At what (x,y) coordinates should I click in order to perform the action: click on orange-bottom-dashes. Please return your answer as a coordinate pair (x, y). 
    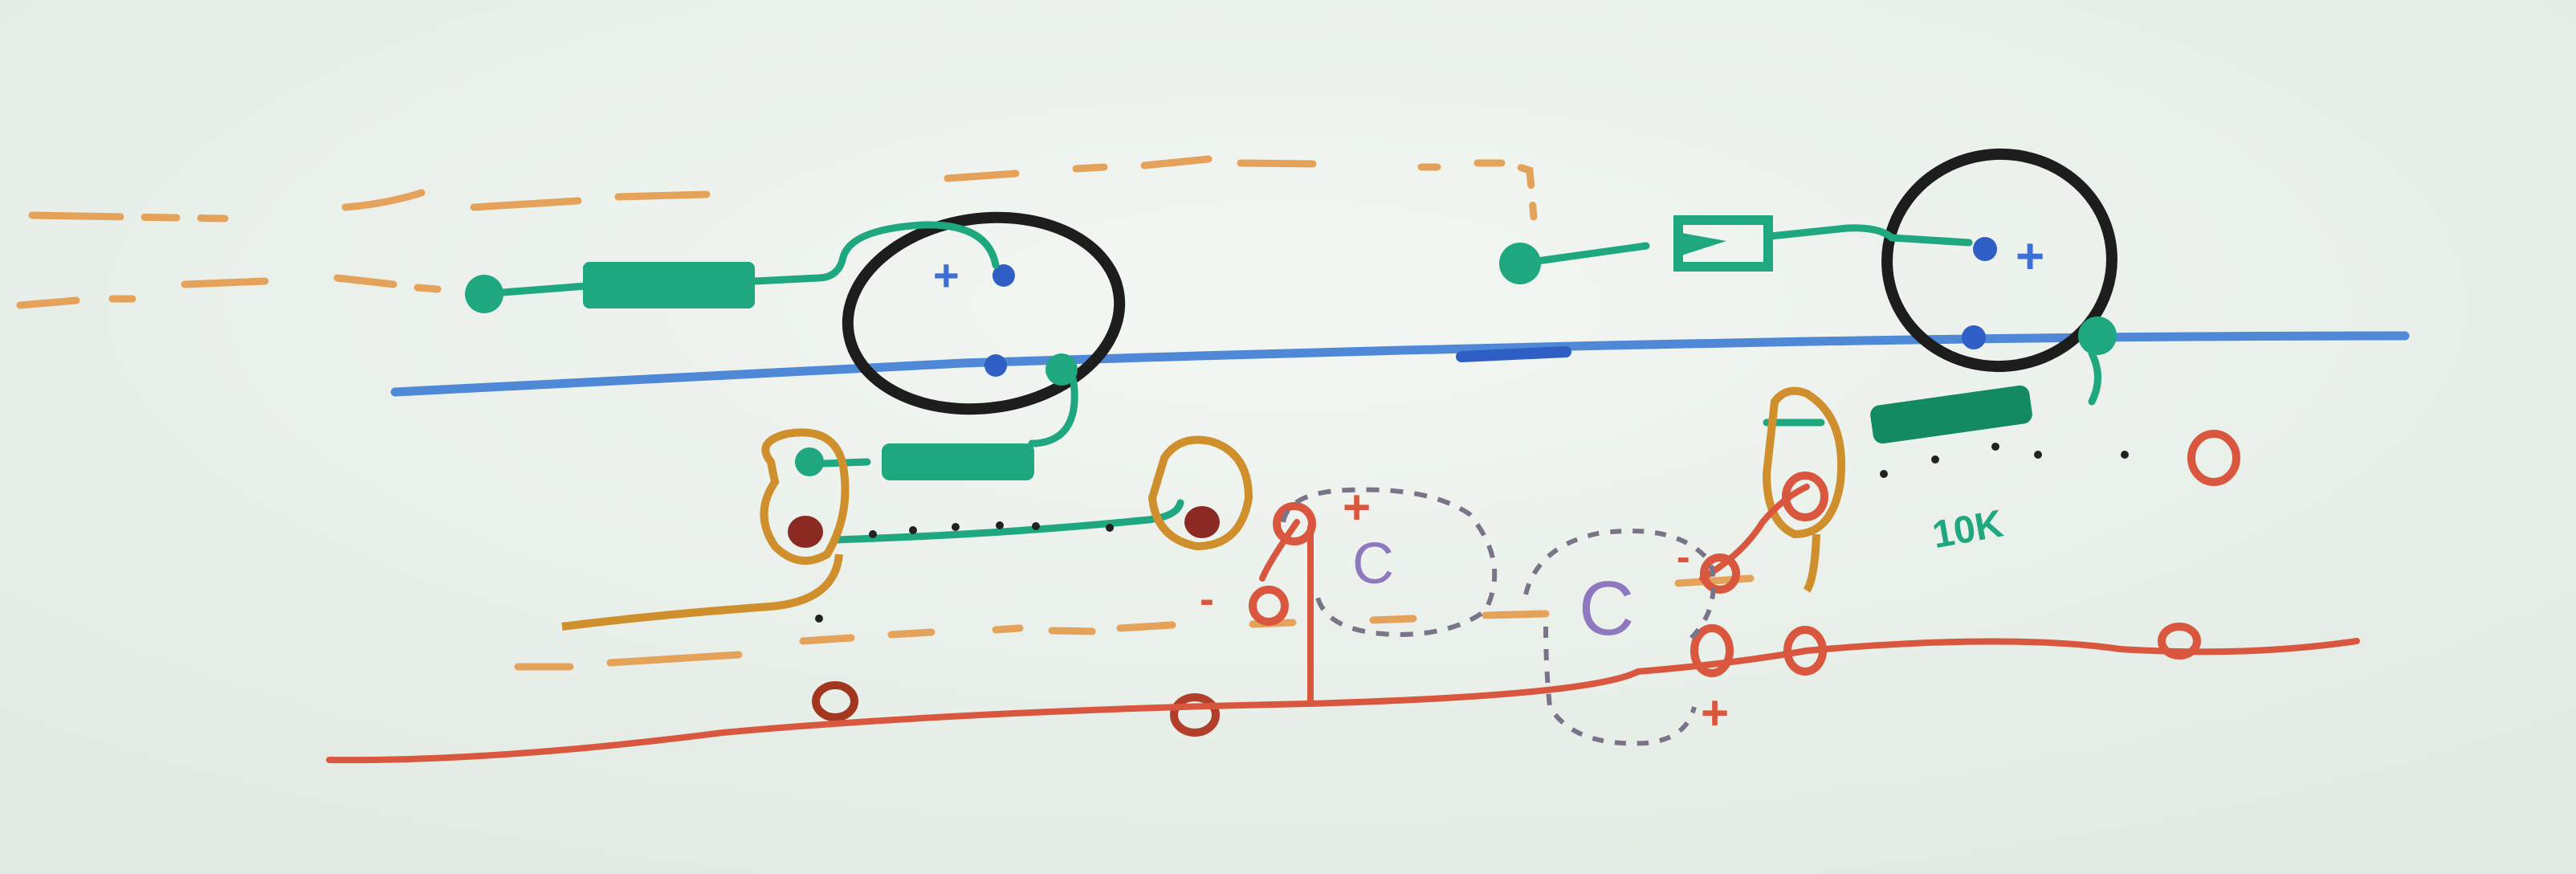
    Looking at the image, I should click on (1134, 623).